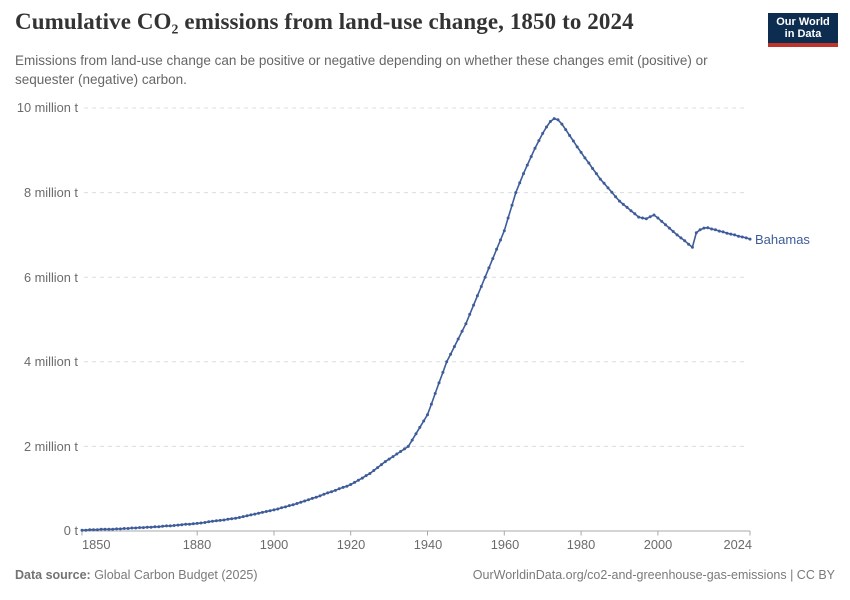 Image resolution: width=850 pixels, height=600 pixels. Describe the element at coordinates (658, 544) in the screenshot. I see `x-tick-label-2000: 2000` at that location.